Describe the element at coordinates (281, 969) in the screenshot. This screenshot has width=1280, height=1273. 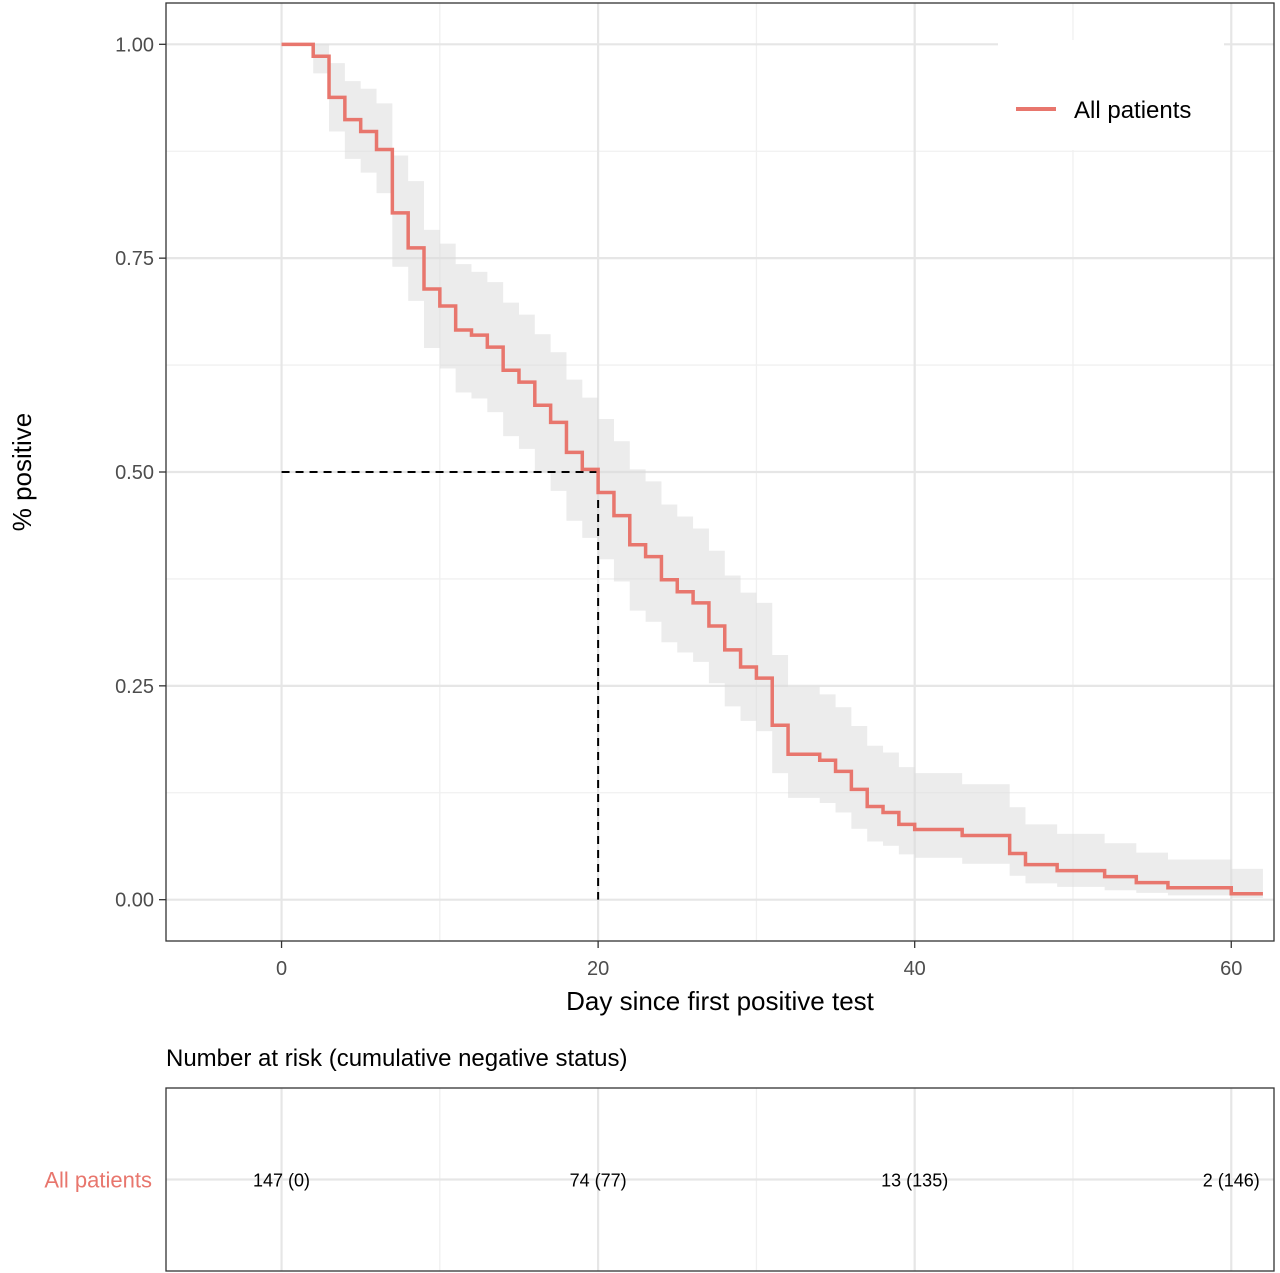
I see `x-tick-label: 0` at that location.